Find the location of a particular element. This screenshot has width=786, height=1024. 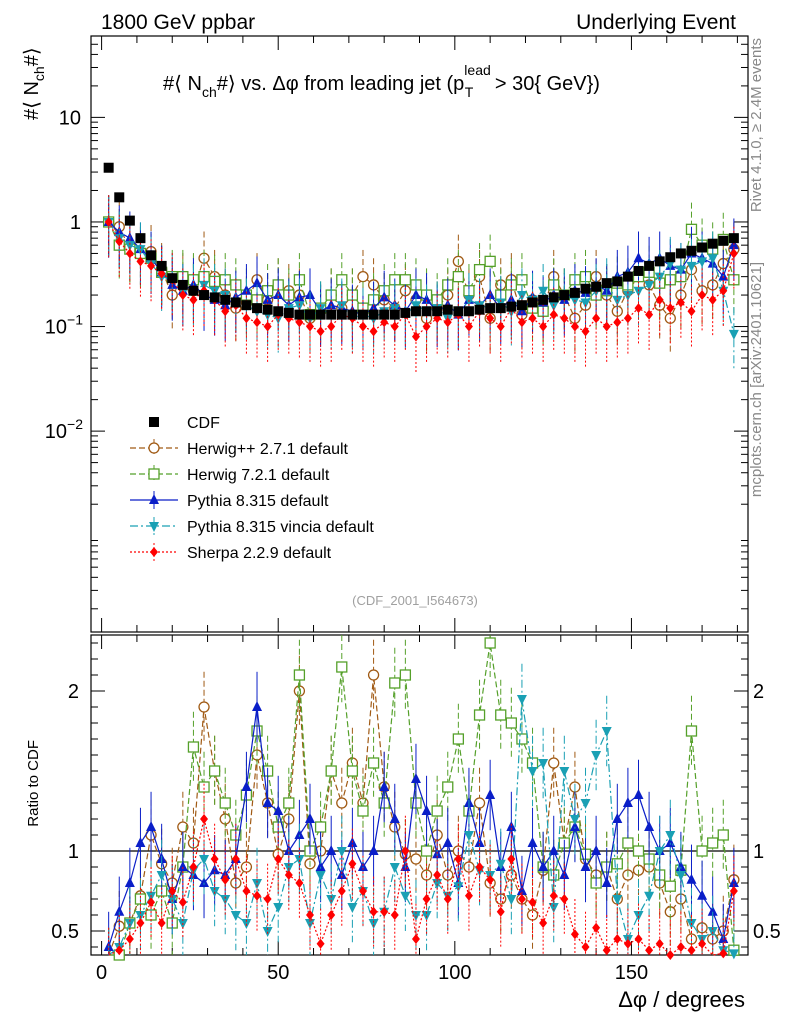

ratio-series-line is located at coordinates (421, 887).